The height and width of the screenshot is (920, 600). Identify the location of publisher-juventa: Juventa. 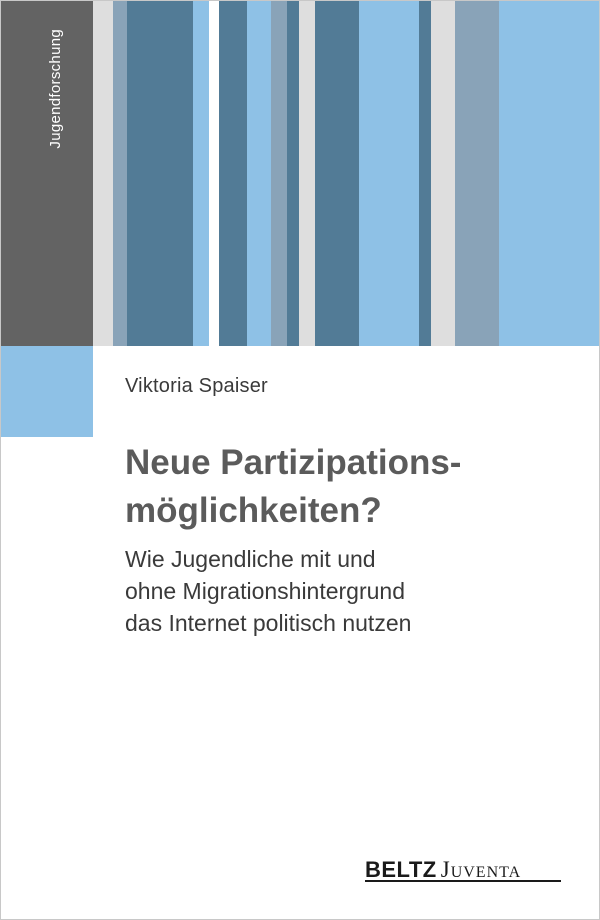
(481, 869).